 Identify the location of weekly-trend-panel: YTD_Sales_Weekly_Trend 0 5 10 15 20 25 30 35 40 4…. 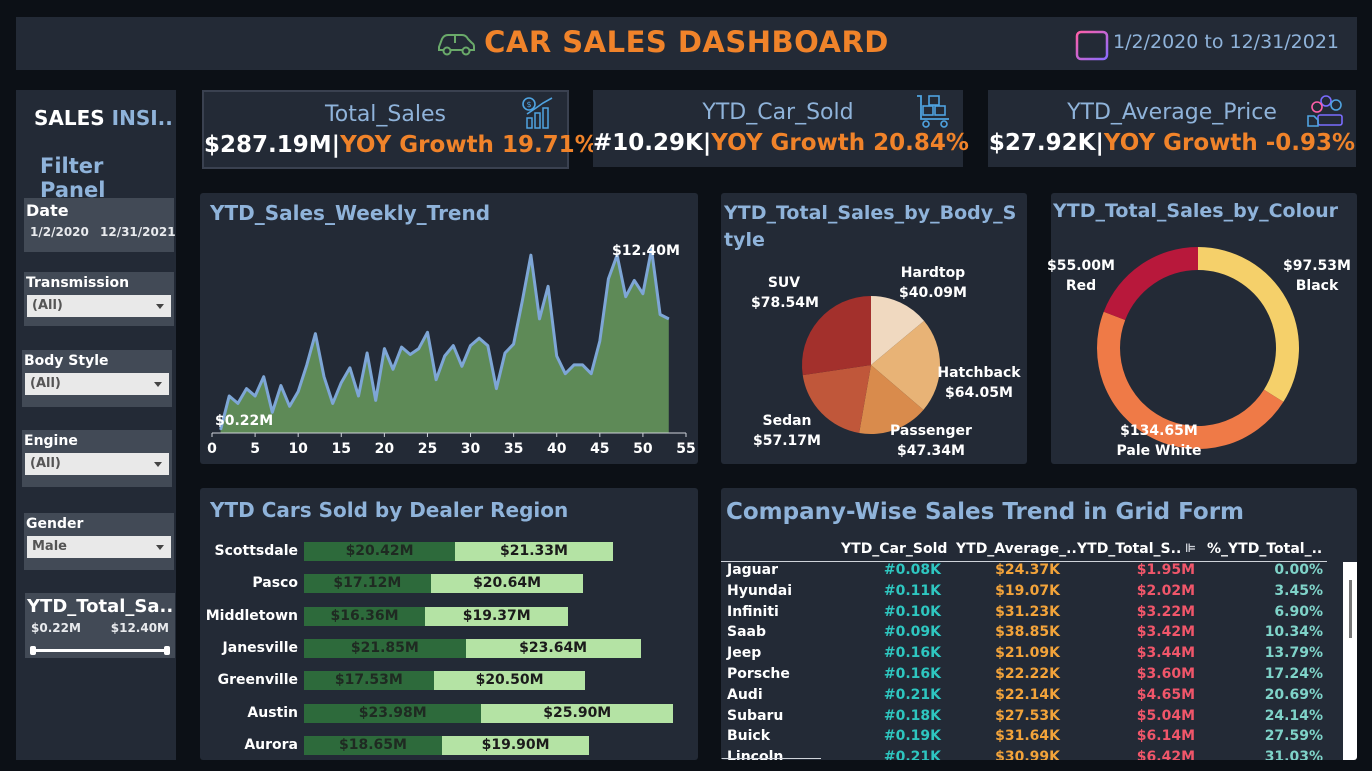
(449, 328).